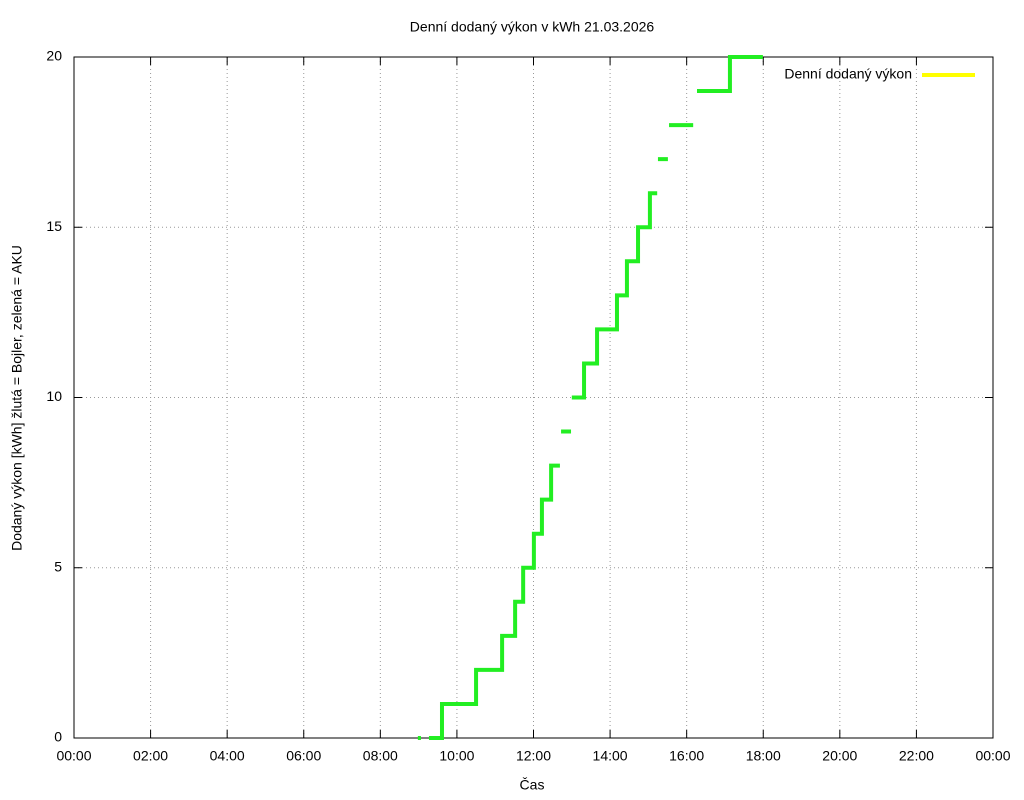 The height and width of the screenshot is (800, 1024). Describe the element at coordinates (303, 756) in the screenshot. I see `x-tick-label: 06:00` at that location.